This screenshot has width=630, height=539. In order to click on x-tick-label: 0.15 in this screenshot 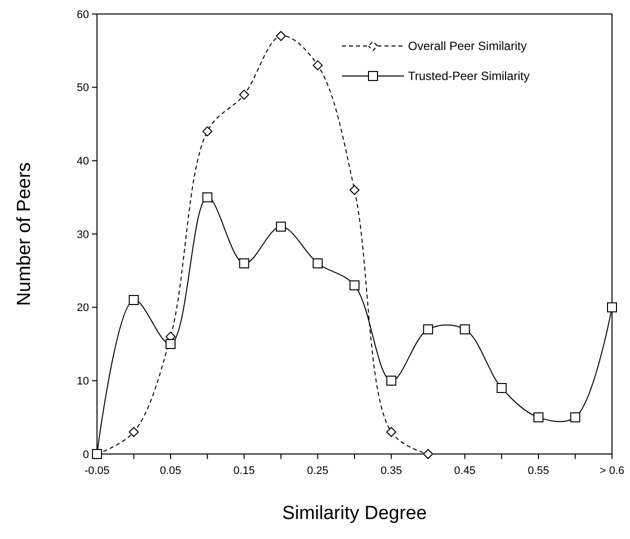, I will do `click(244, 471)`.